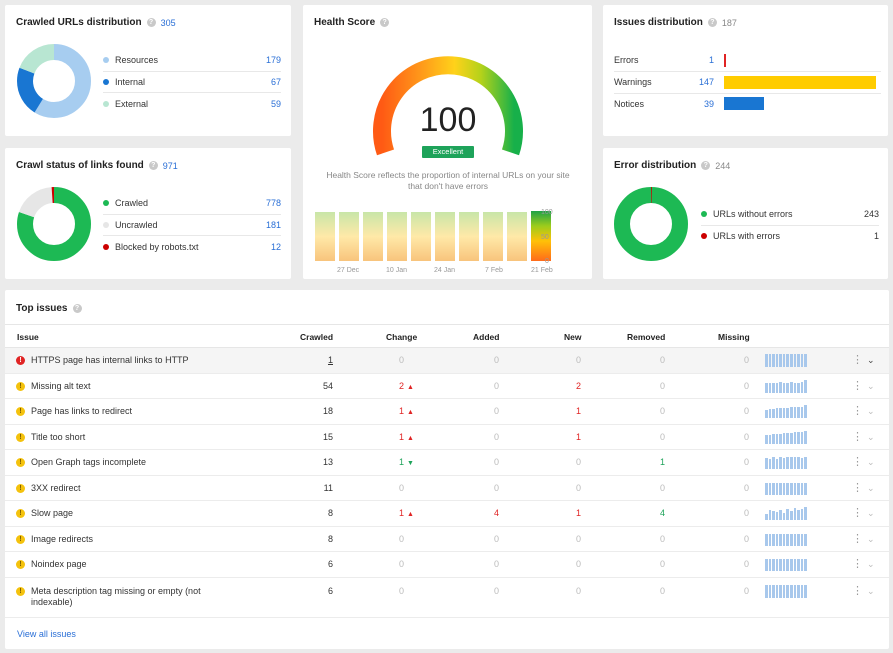 The width and height of the screenshot is (893, 653). I want to click on issues-row-notices: Notices 39, so click(747, 104).